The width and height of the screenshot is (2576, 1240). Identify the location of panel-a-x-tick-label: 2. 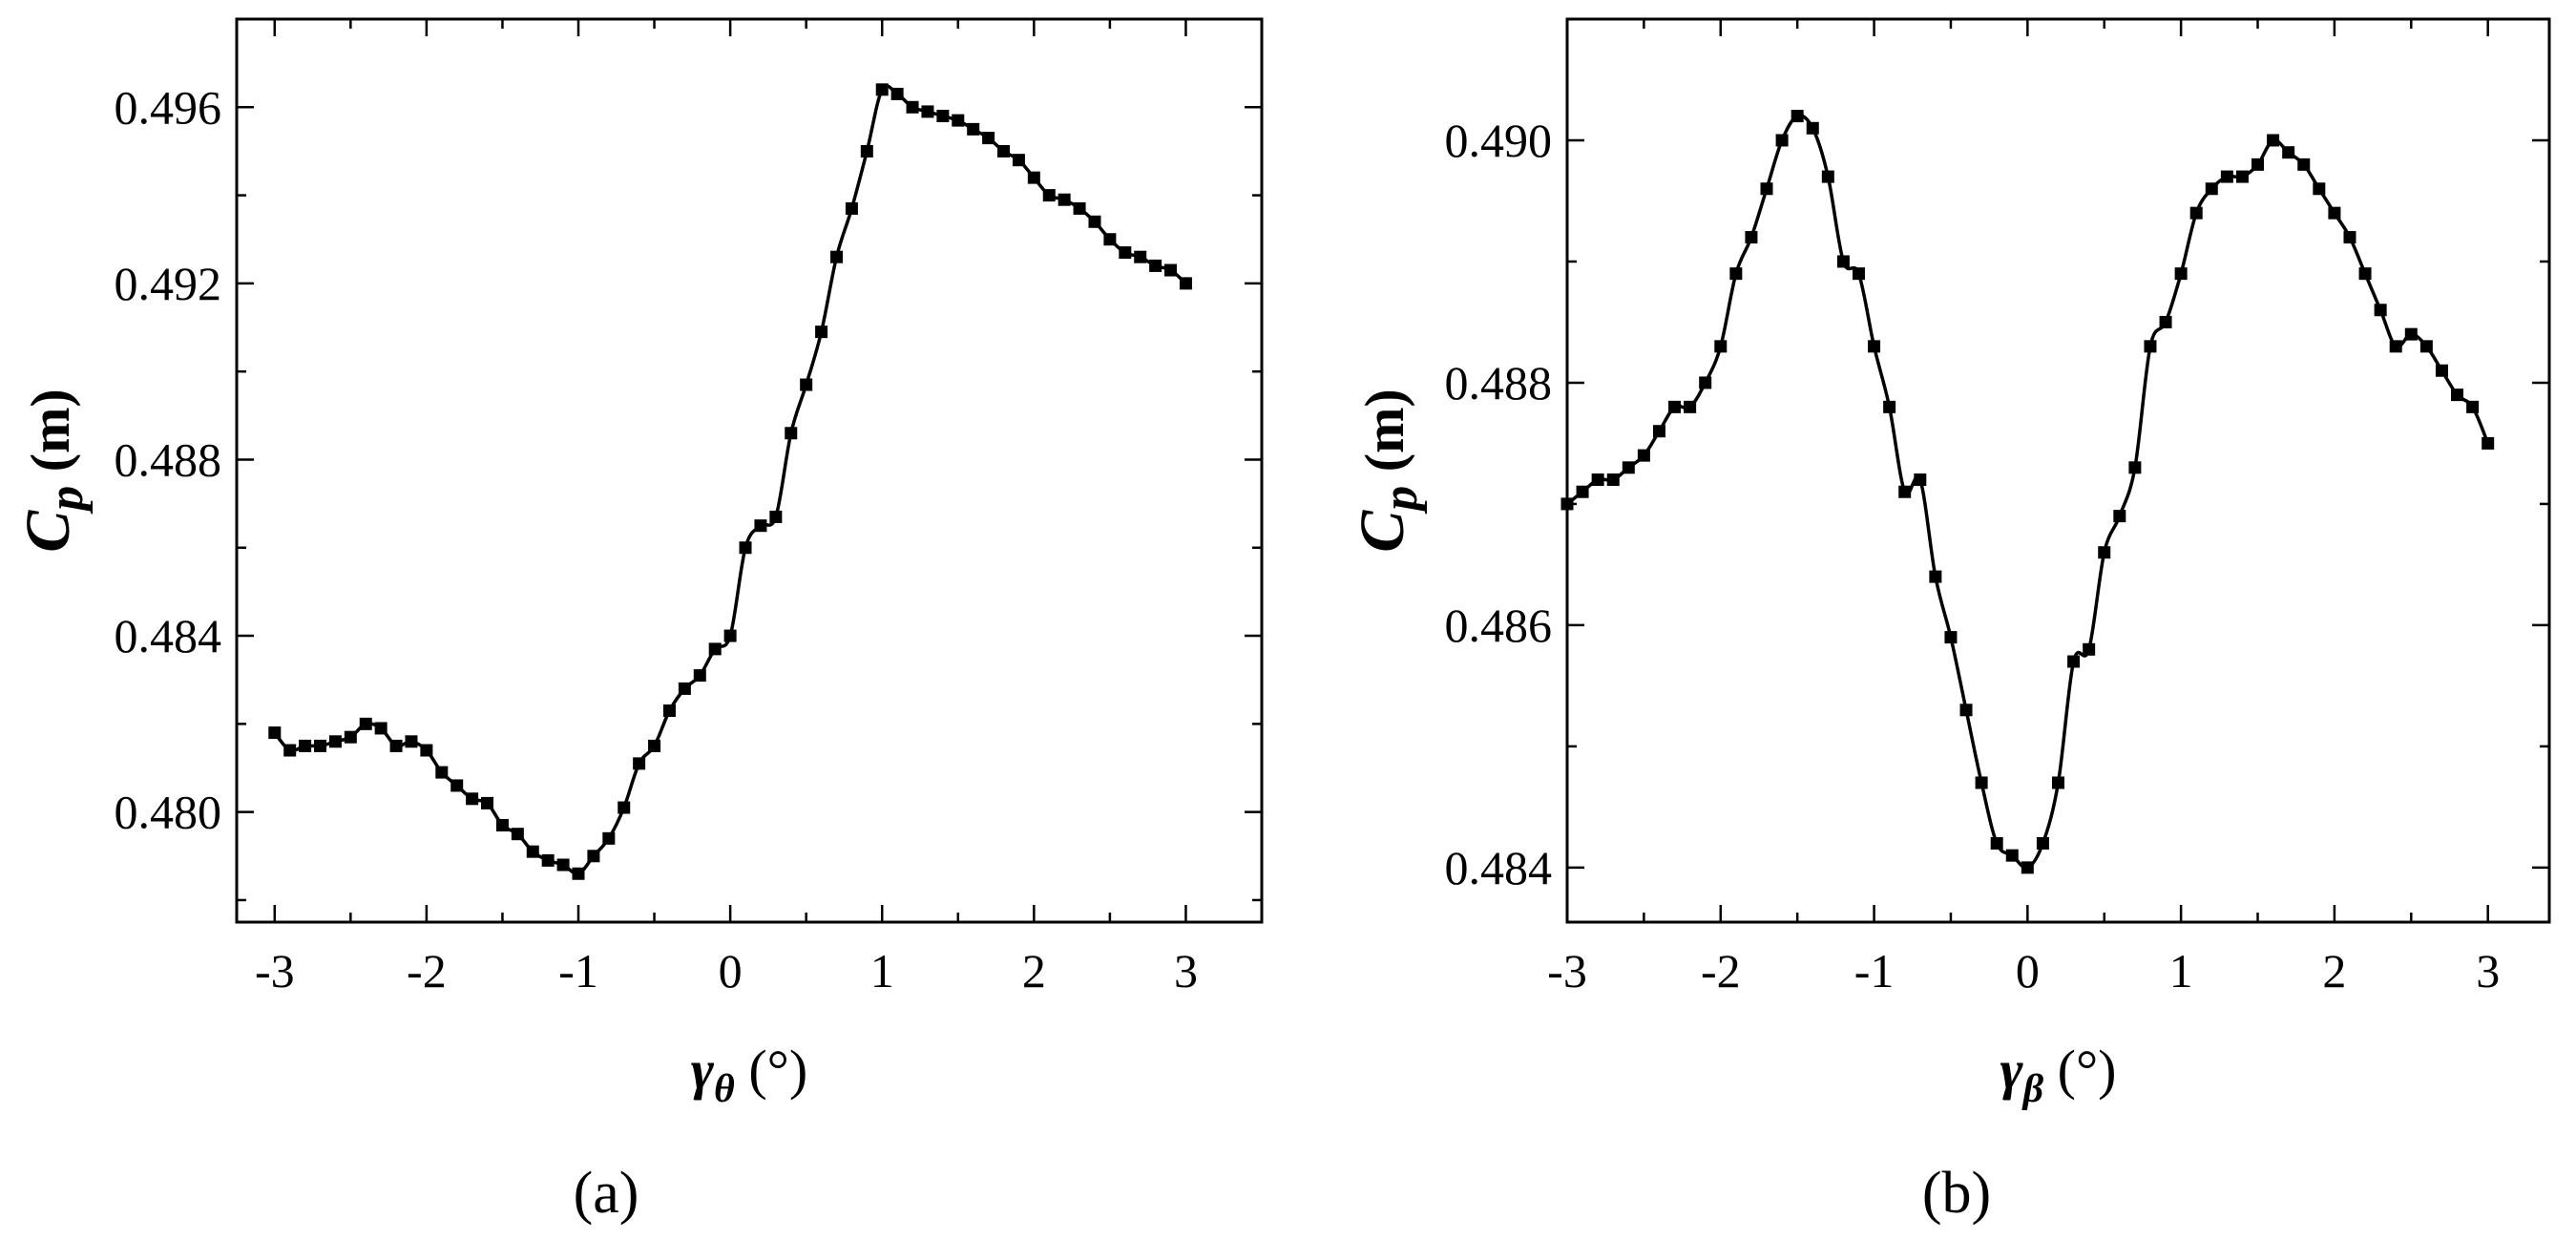
(1034, 971).